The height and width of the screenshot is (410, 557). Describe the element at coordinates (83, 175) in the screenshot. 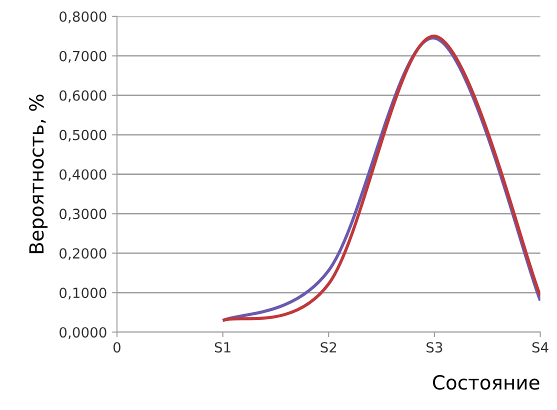

I see `y-tick-label: 0,4000` at that location.